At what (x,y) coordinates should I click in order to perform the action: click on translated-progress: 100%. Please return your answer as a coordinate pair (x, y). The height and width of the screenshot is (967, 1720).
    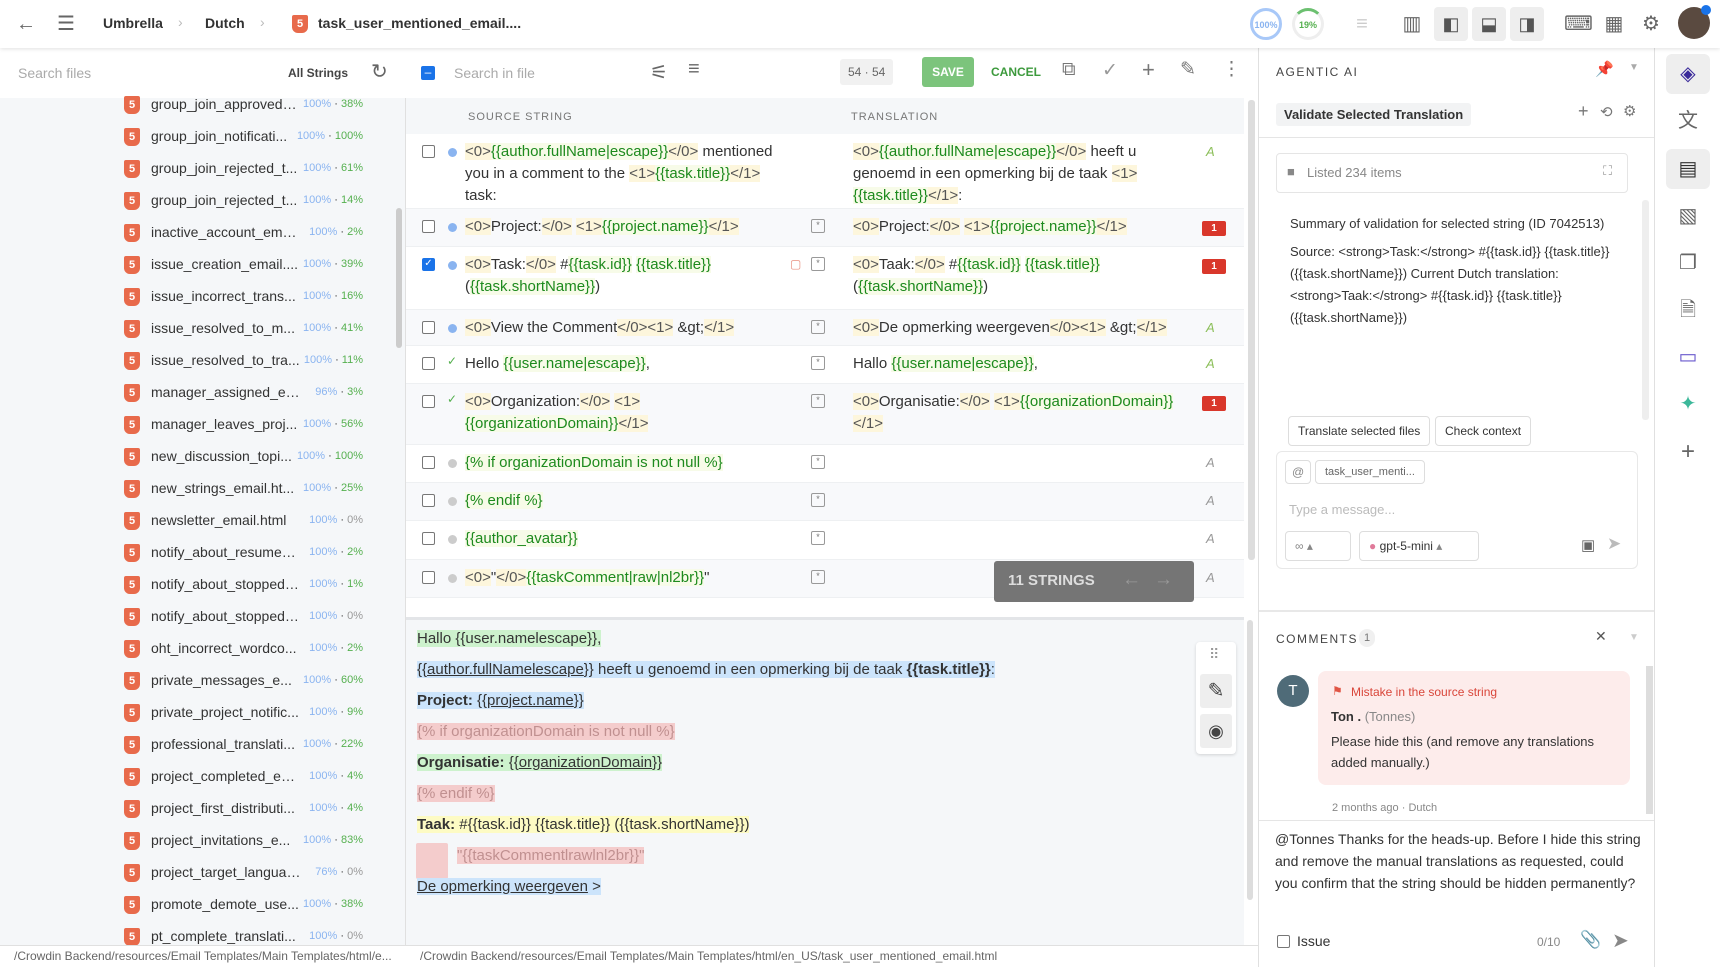
    Looking at the image, I should click on (1266, 24).